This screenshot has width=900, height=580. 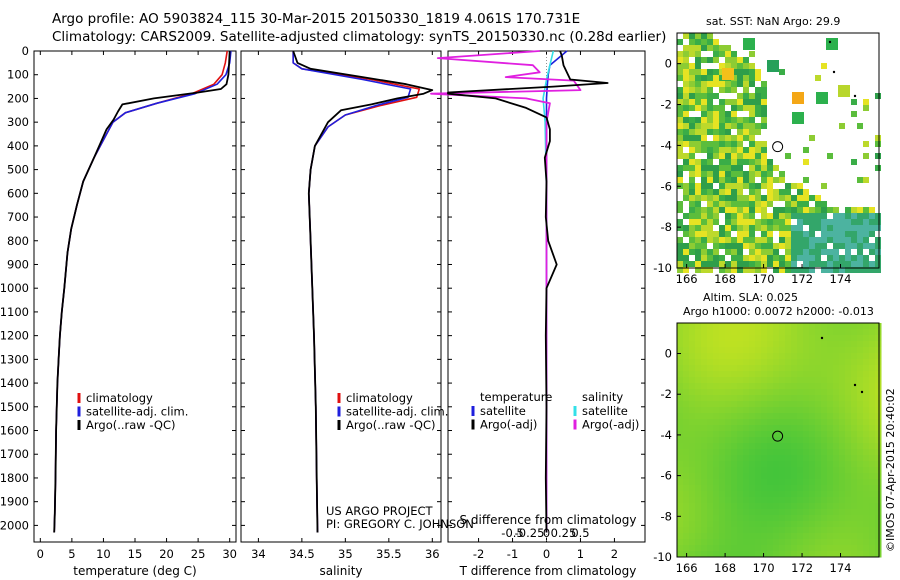 What do you see at coordinates (725, 279) in the screenshot?
I see `sst-map-xtick-label: 168` at bounding box center [725, 279].